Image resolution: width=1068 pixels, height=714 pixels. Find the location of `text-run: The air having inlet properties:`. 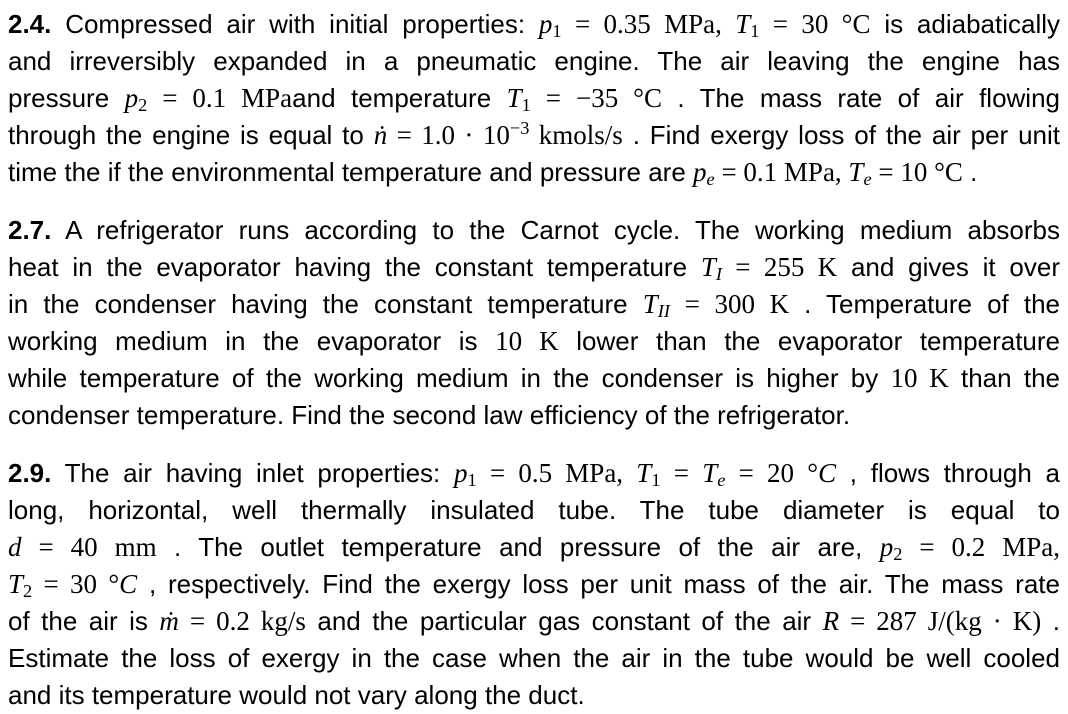

text-run: The air having inlet properties: is located at coordinates (252, 473).